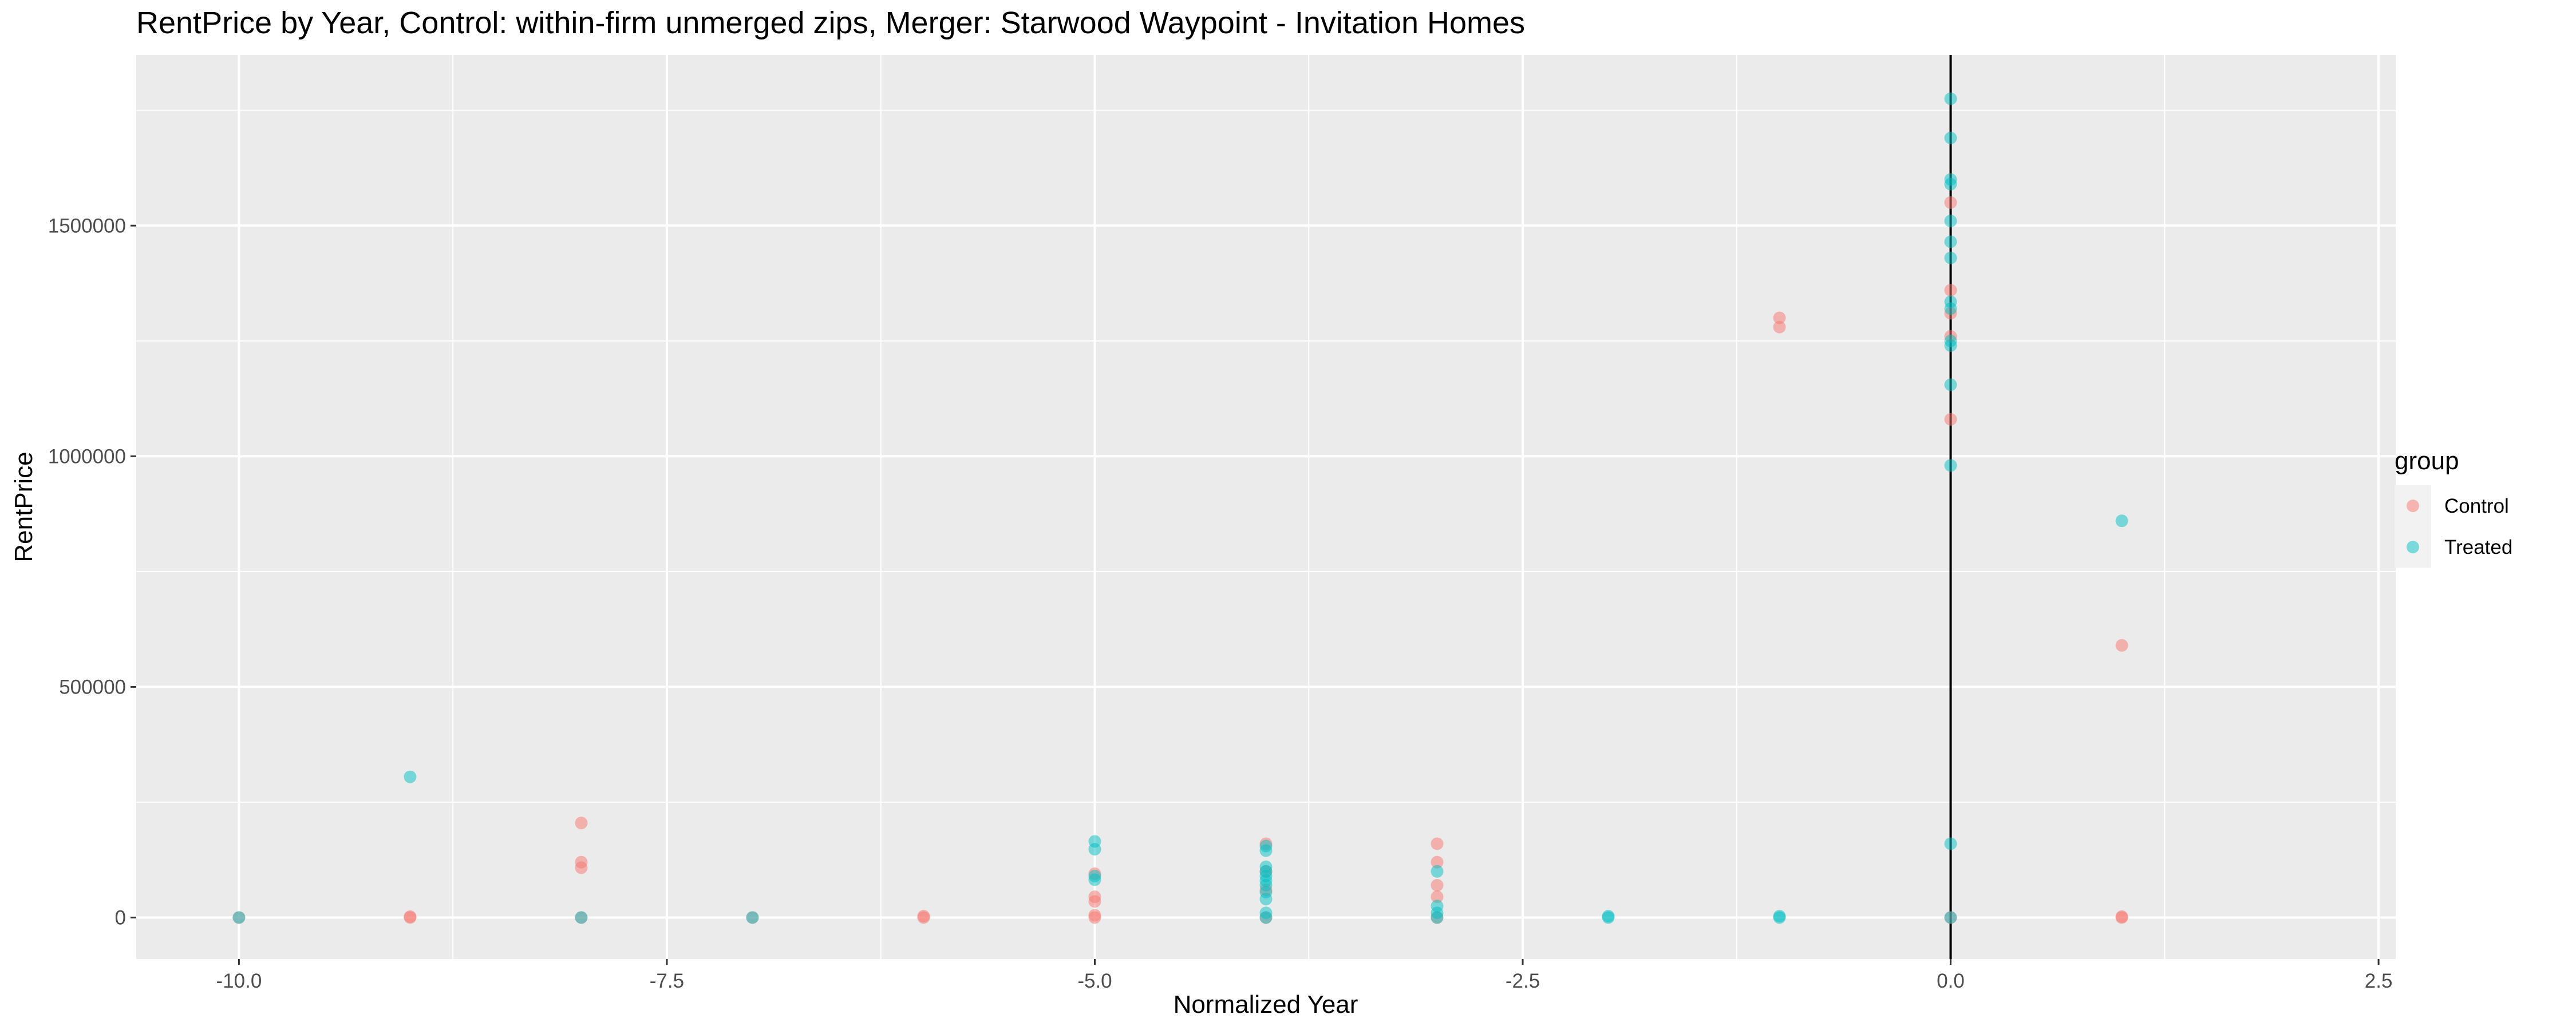  Describe the element at coordinates (92, 687) in the screenshot. I see `y-tick-label: 500000` at that location.